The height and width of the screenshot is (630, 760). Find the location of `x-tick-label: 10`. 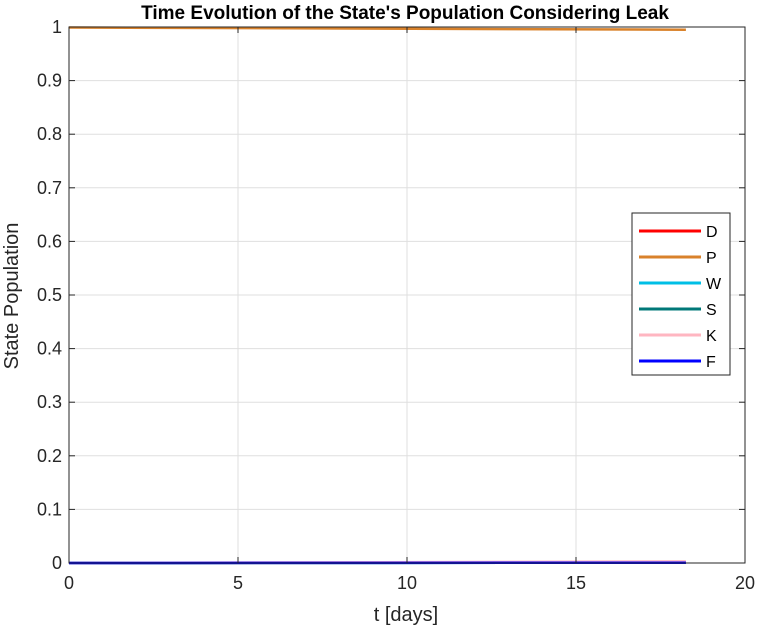

x-tick-label: 10 is located at coordinates (407, 583).